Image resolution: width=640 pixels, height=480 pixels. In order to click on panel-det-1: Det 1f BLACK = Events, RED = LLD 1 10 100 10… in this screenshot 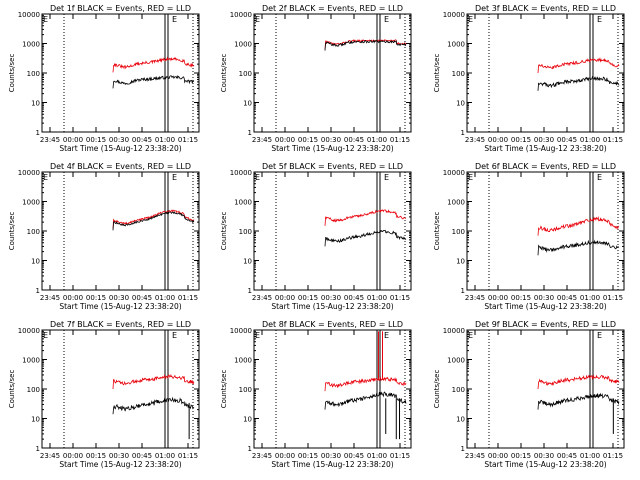, I will do `click(104, 78)`.